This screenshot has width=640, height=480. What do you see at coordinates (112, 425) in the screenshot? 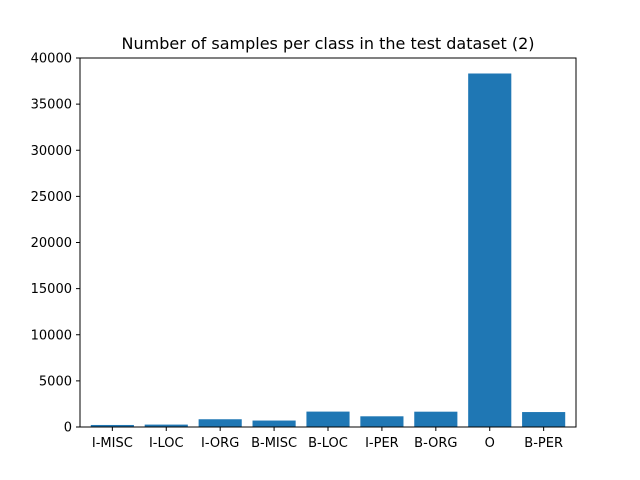
I see `bar-i-misc` at bounding box center [112, 425].